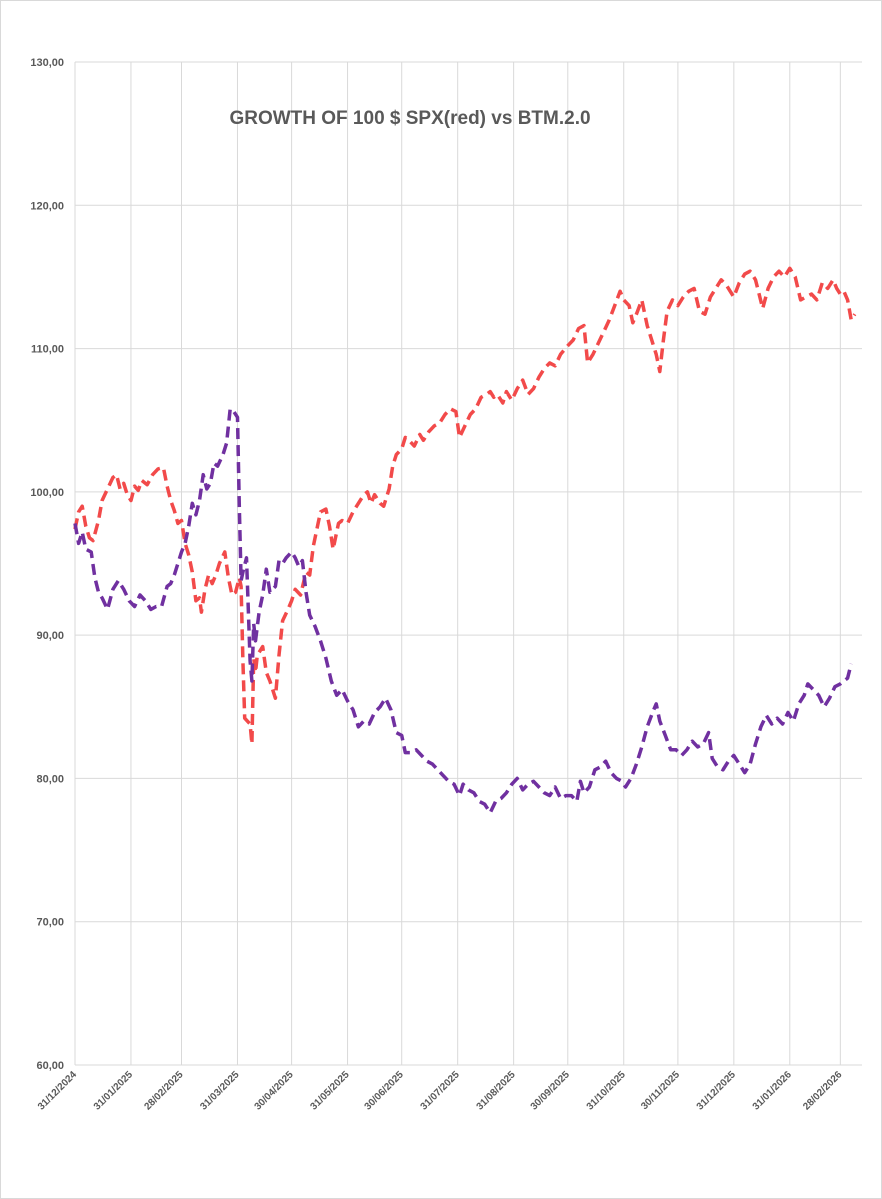  Describe the element at coordinates (50, 923) in the screenshot. I see `y-tick-label: 70,00` at that location.